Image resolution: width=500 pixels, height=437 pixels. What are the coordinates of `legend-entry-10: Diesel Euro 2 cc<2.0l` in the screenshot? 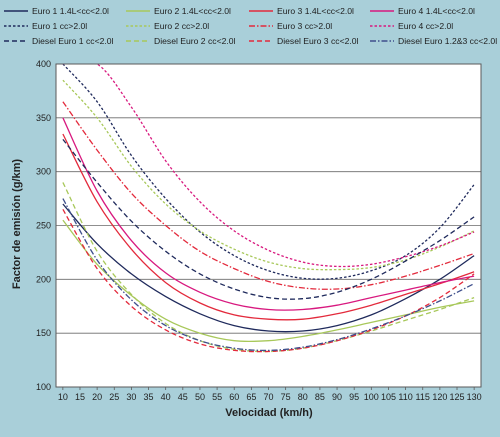 It's located at (180, 41).